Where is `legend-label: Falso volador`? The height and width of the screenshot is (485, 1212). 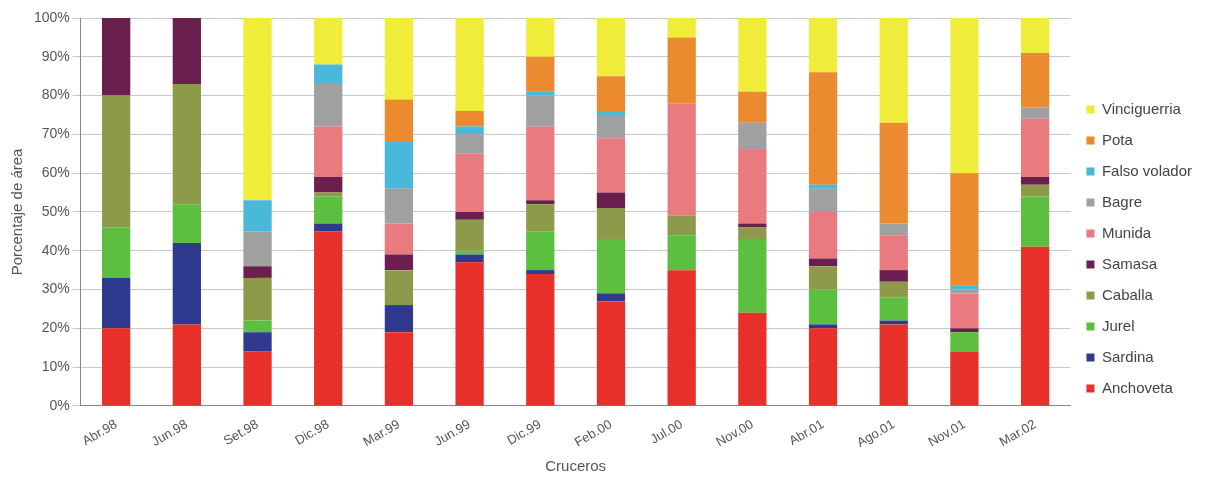
legend-label: Falso volador is located at coordinates (1146, 170).